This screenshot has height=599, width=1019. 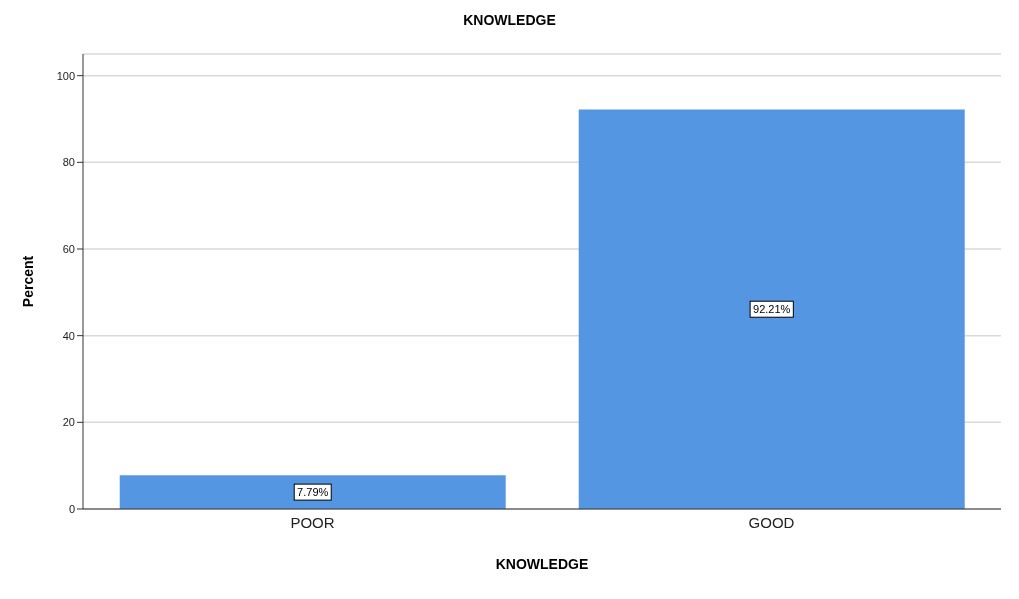 I want to click on x-axis-title: KNOWLEDGE, so click(x=542, y=563).